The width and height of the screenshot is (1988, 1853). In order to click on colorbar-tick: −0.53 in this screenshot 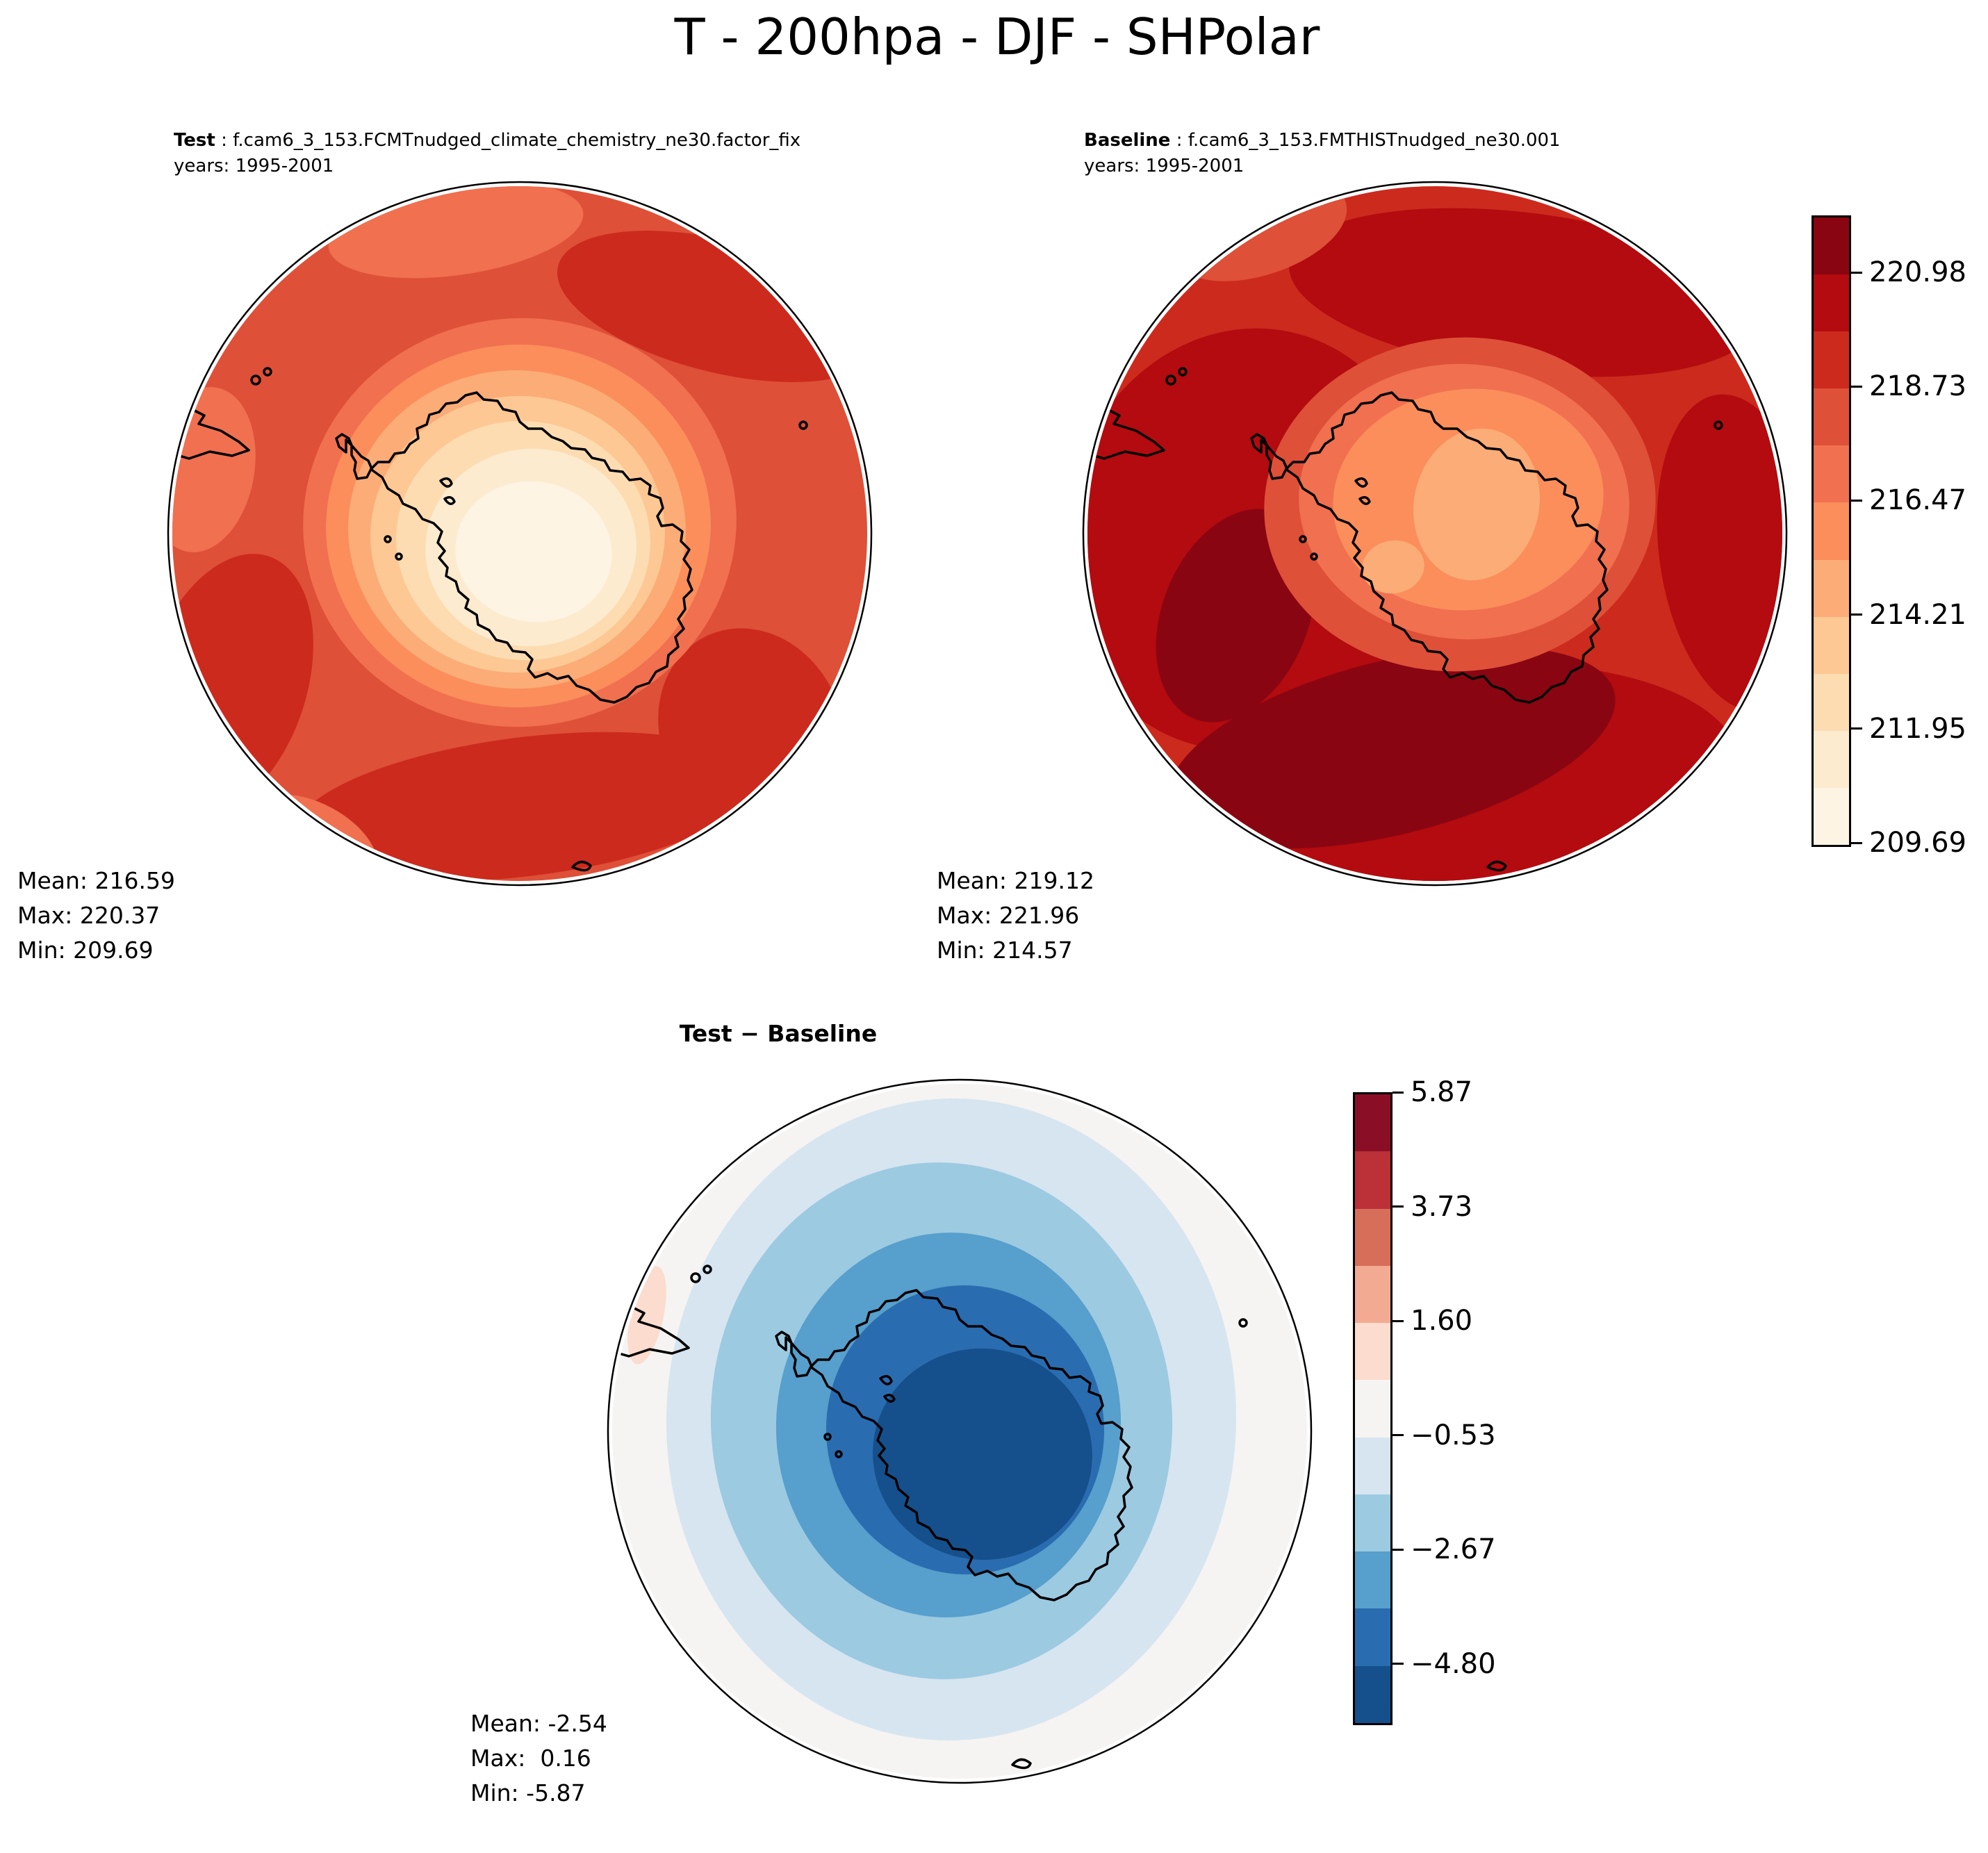, I will do `click(1444, 1435)`.